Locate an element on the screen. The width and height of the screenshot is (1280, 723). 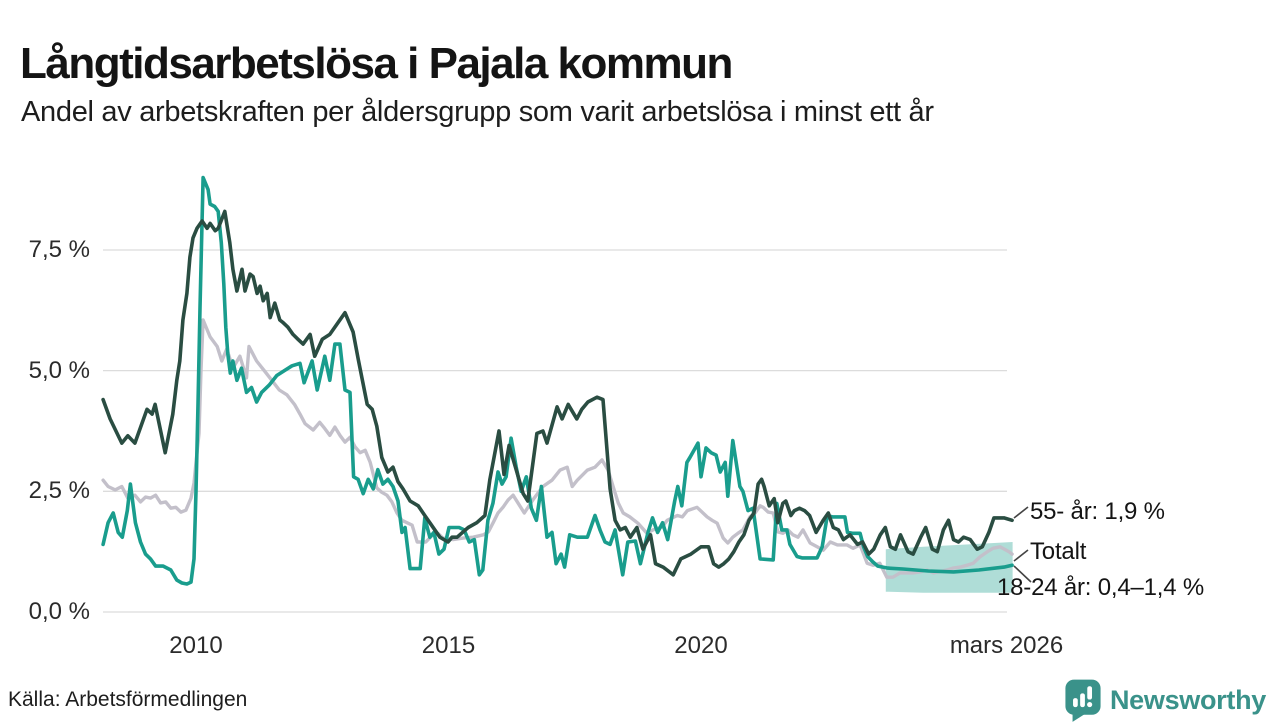
x-tick-label: 2020 is located at coordinates (701, 645).